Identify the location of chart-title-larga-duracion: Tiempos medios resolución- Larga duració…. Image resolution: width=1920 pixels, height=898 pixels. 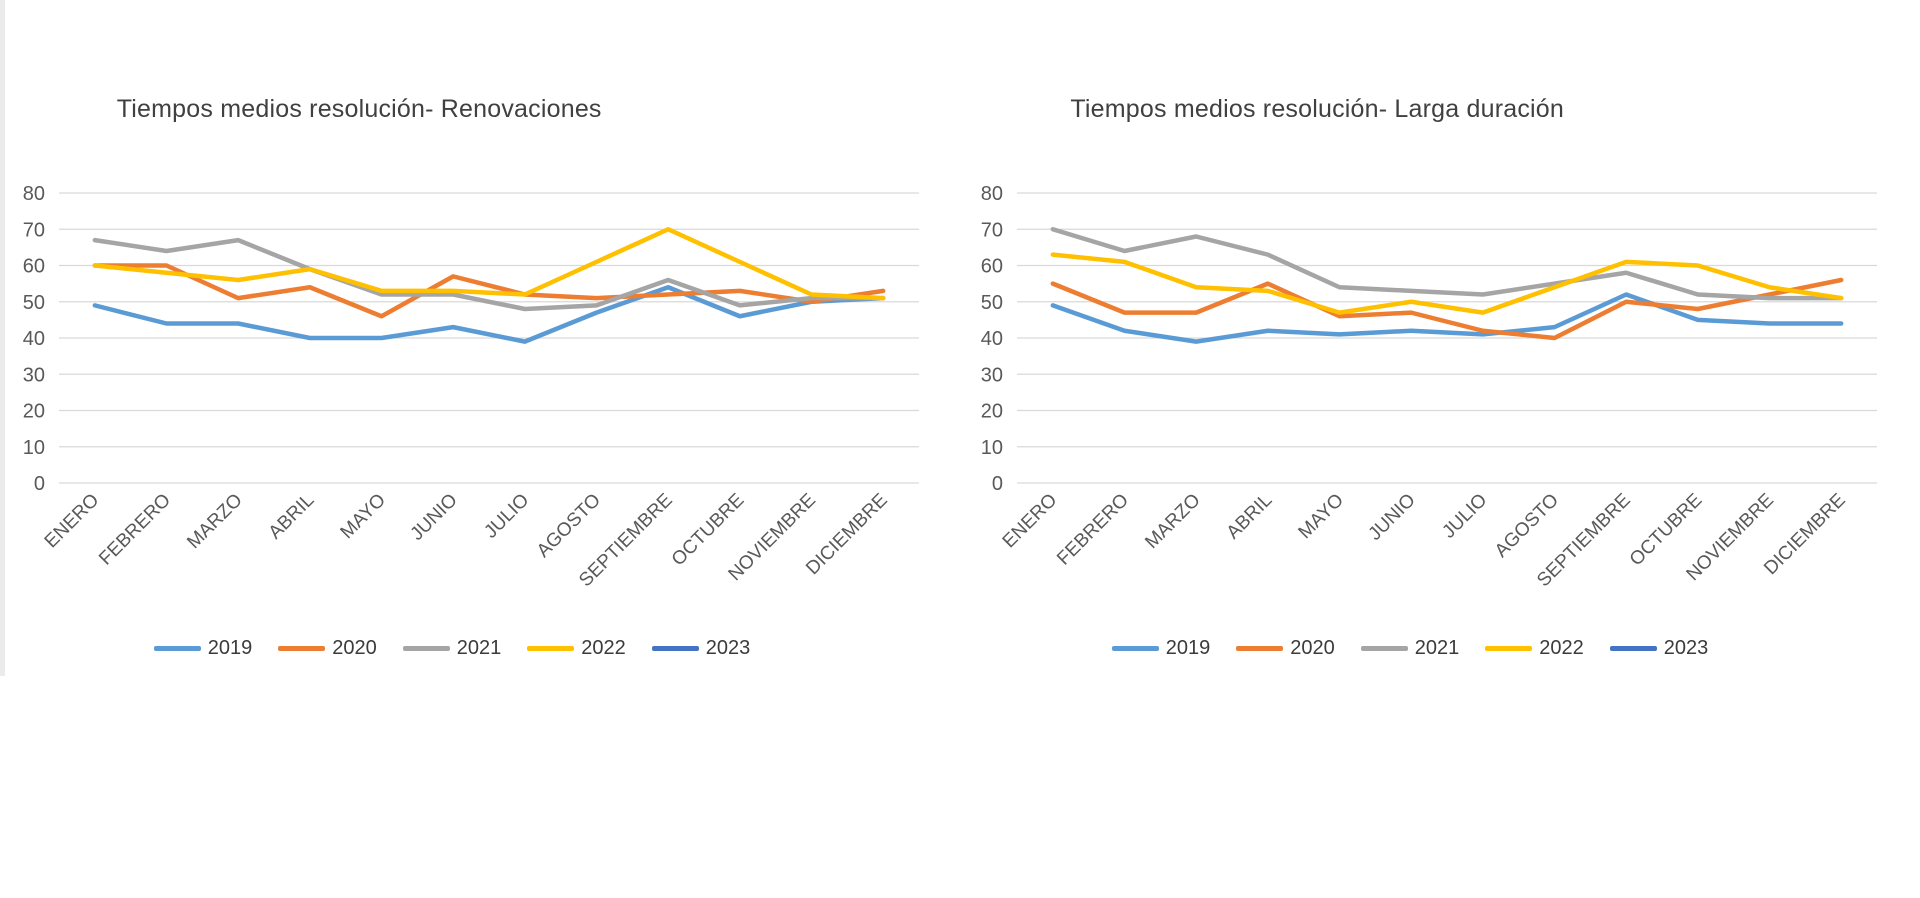
(1317, 109).